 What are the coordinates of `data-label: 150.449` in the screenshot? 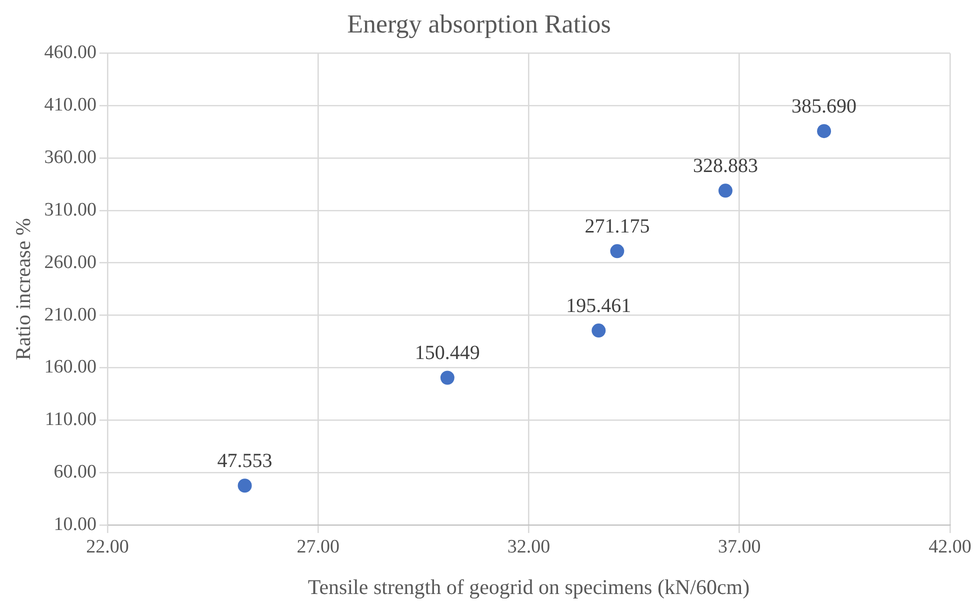 It's located at (447, 353).